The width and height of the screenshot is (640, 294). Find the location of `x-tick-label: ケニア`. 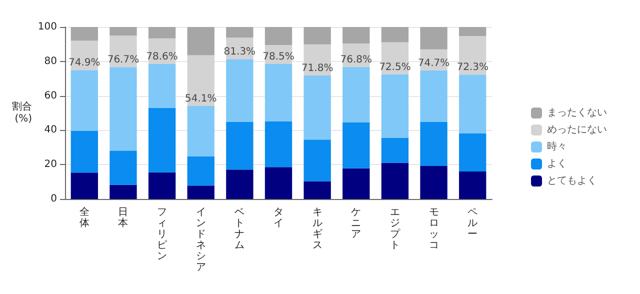

x-tick-label: ケニア is located at coordinates (356, 223).